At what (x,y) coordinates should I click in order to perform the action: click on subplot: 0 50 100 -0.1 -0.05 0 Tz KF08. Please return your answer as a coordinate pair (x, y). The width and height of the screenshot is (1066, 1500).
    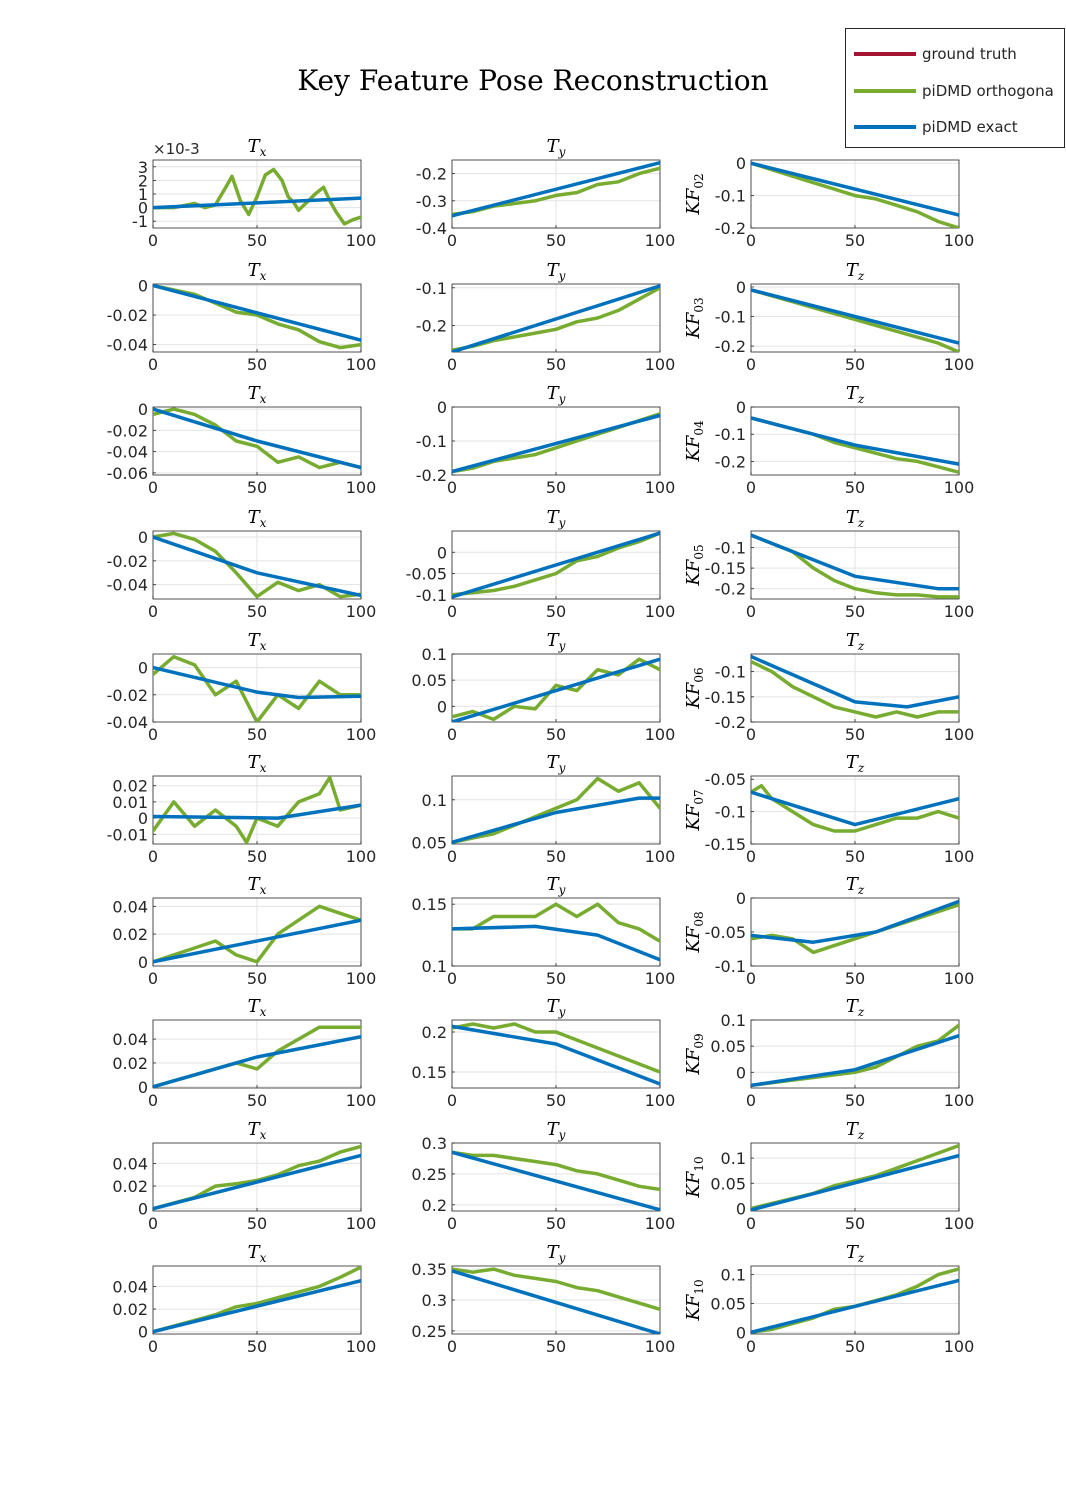
    Looking at the image, I should click on (828, 931).